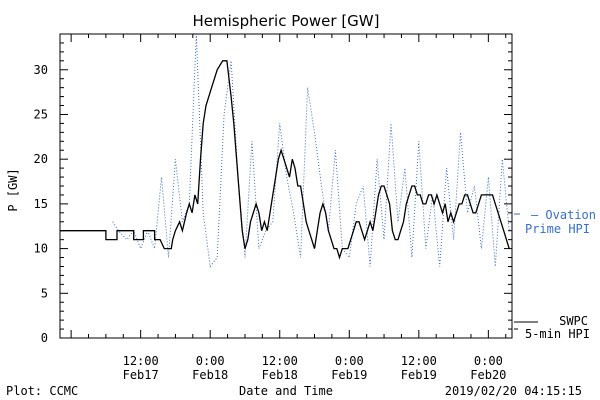 The image size is (600, 400). What do you see at coordinates (41, 70) in the screenshot?
I see `y-tick-label: 30` at bounding box center [41, 70].